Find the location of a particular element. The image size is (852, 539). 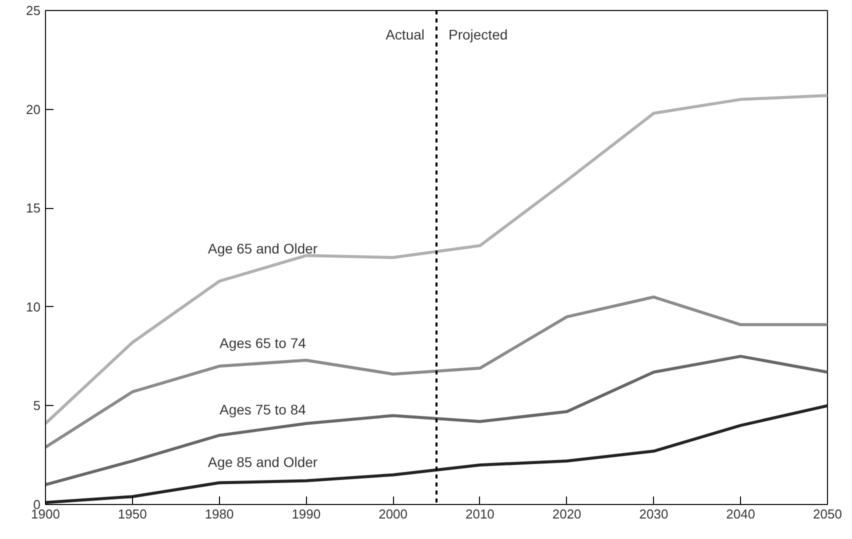

y-tick-label: 25 is located at coordinates (33, 10).